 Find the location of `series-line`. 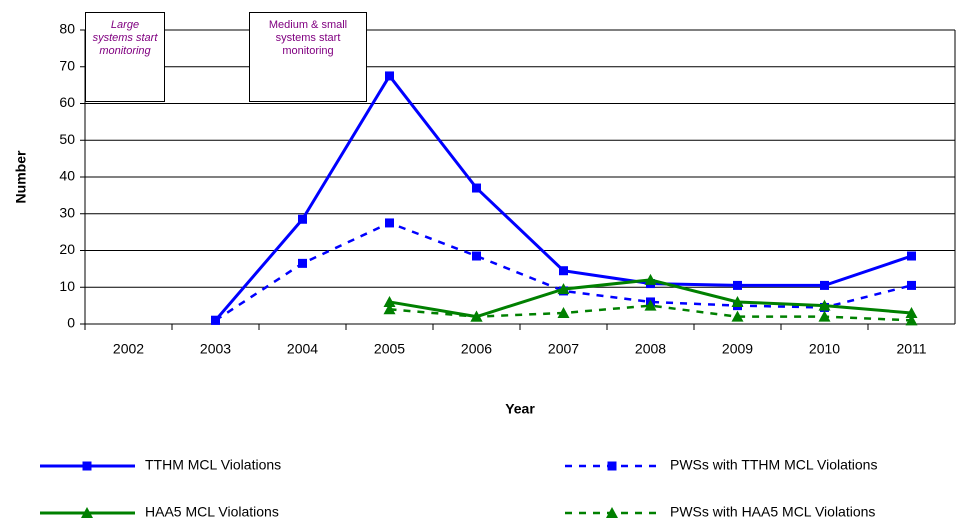

series-line is located at coordinates (563, 271).